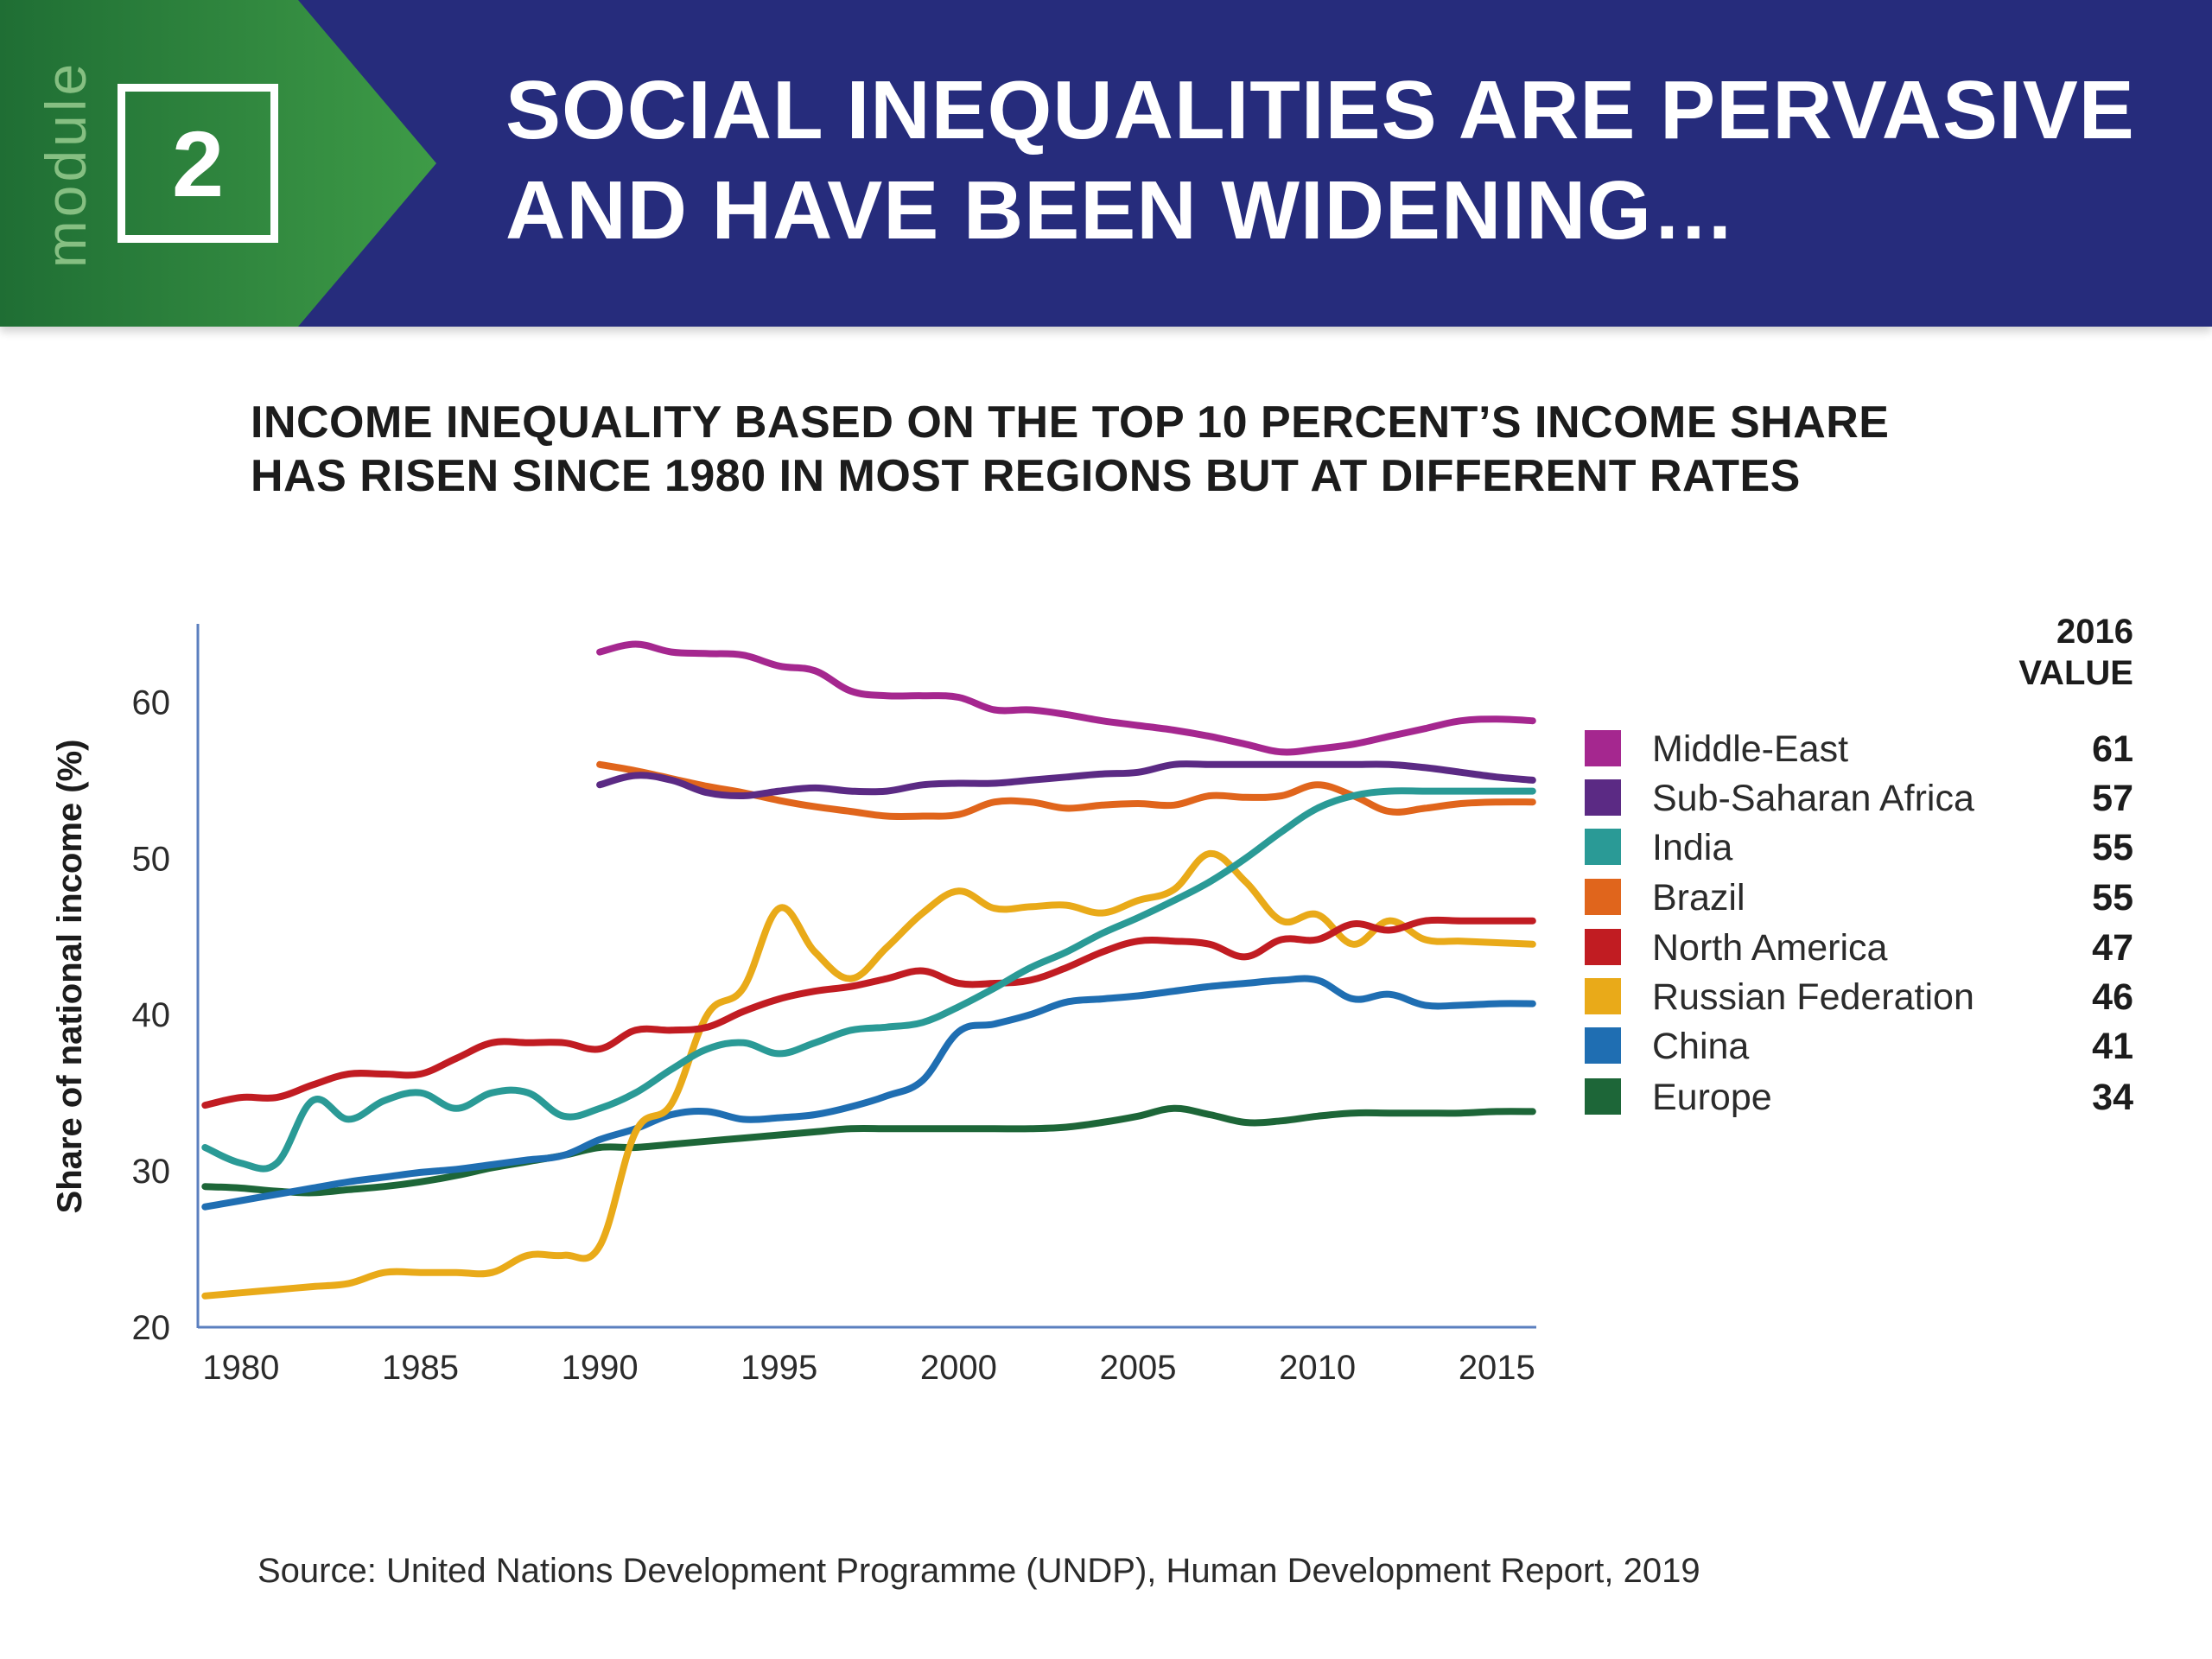  What do you see at coordinates (151, 1328) in the screenshot?
I see `y-tick-label: 20` at bounding box center [151, 1328].